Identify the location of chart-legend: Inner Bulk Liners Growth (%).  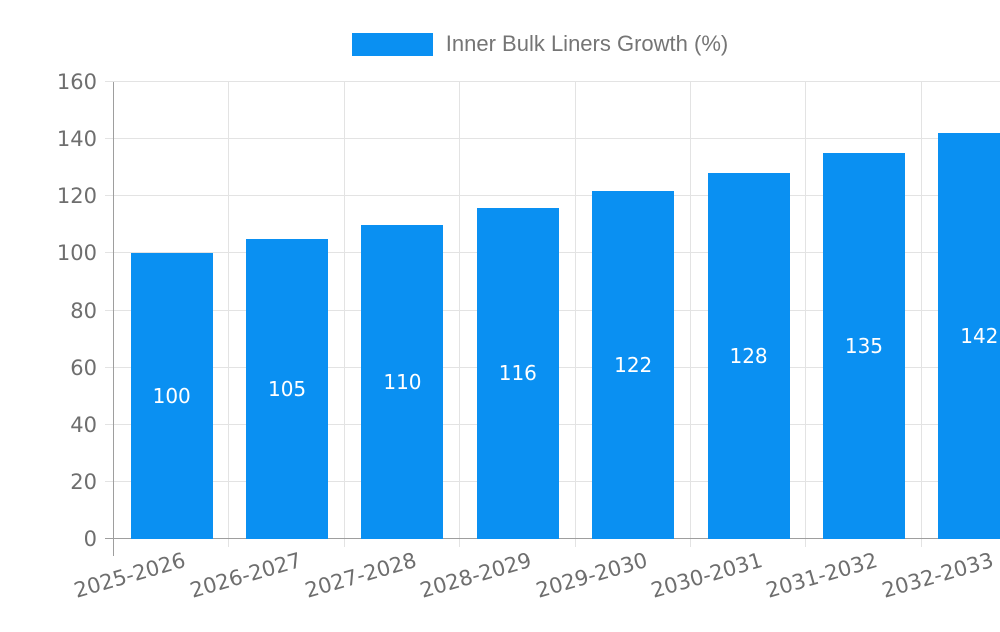
(520, 44).